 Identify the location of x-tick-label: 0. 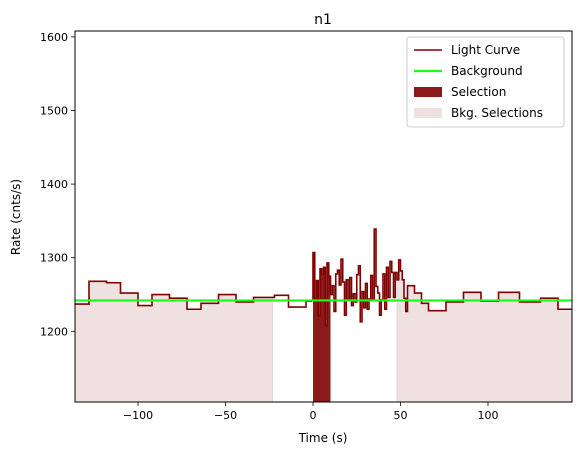
(313, 415).